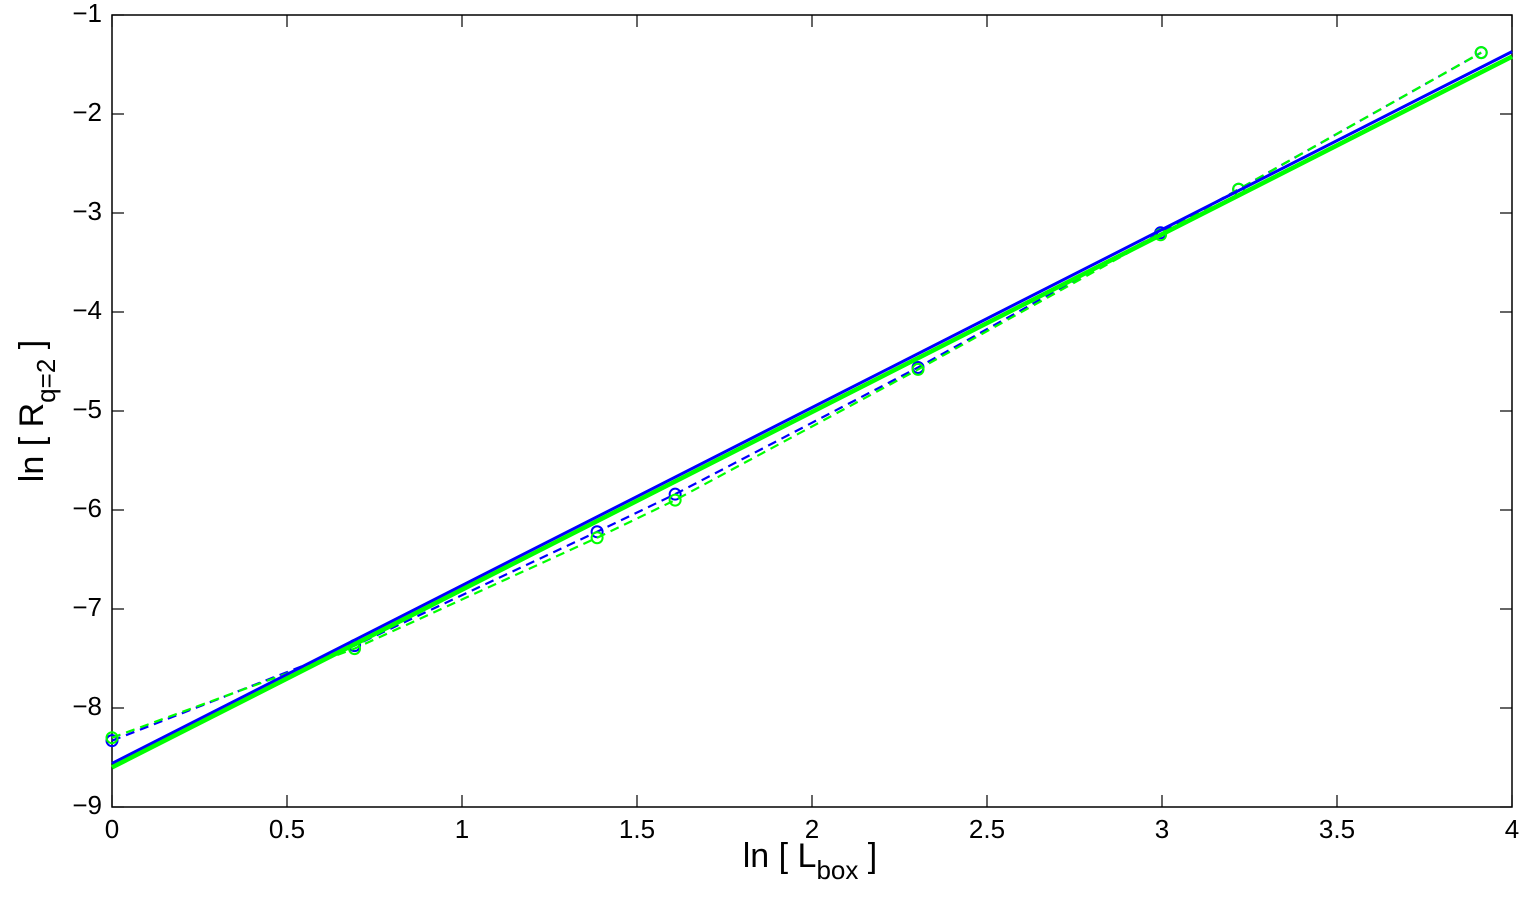 This screenshot has height=908, width=1531. Describe the element at coordinates (1162, 829) in the screenshot. I see `x-tick-label: 3` at that location.